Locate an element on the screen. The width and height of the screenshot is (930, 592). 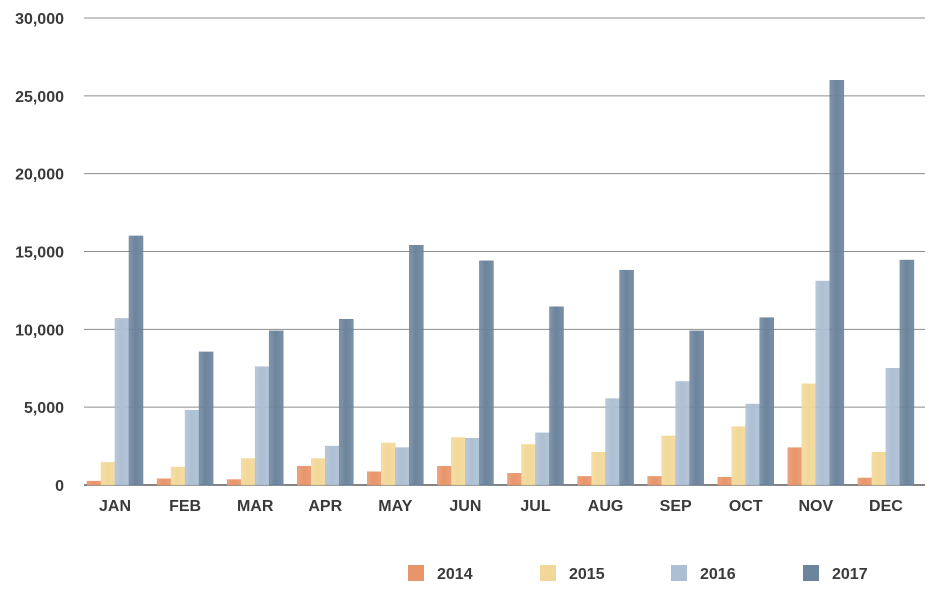
bar-2015-apr is located at coordinates (318, 472).